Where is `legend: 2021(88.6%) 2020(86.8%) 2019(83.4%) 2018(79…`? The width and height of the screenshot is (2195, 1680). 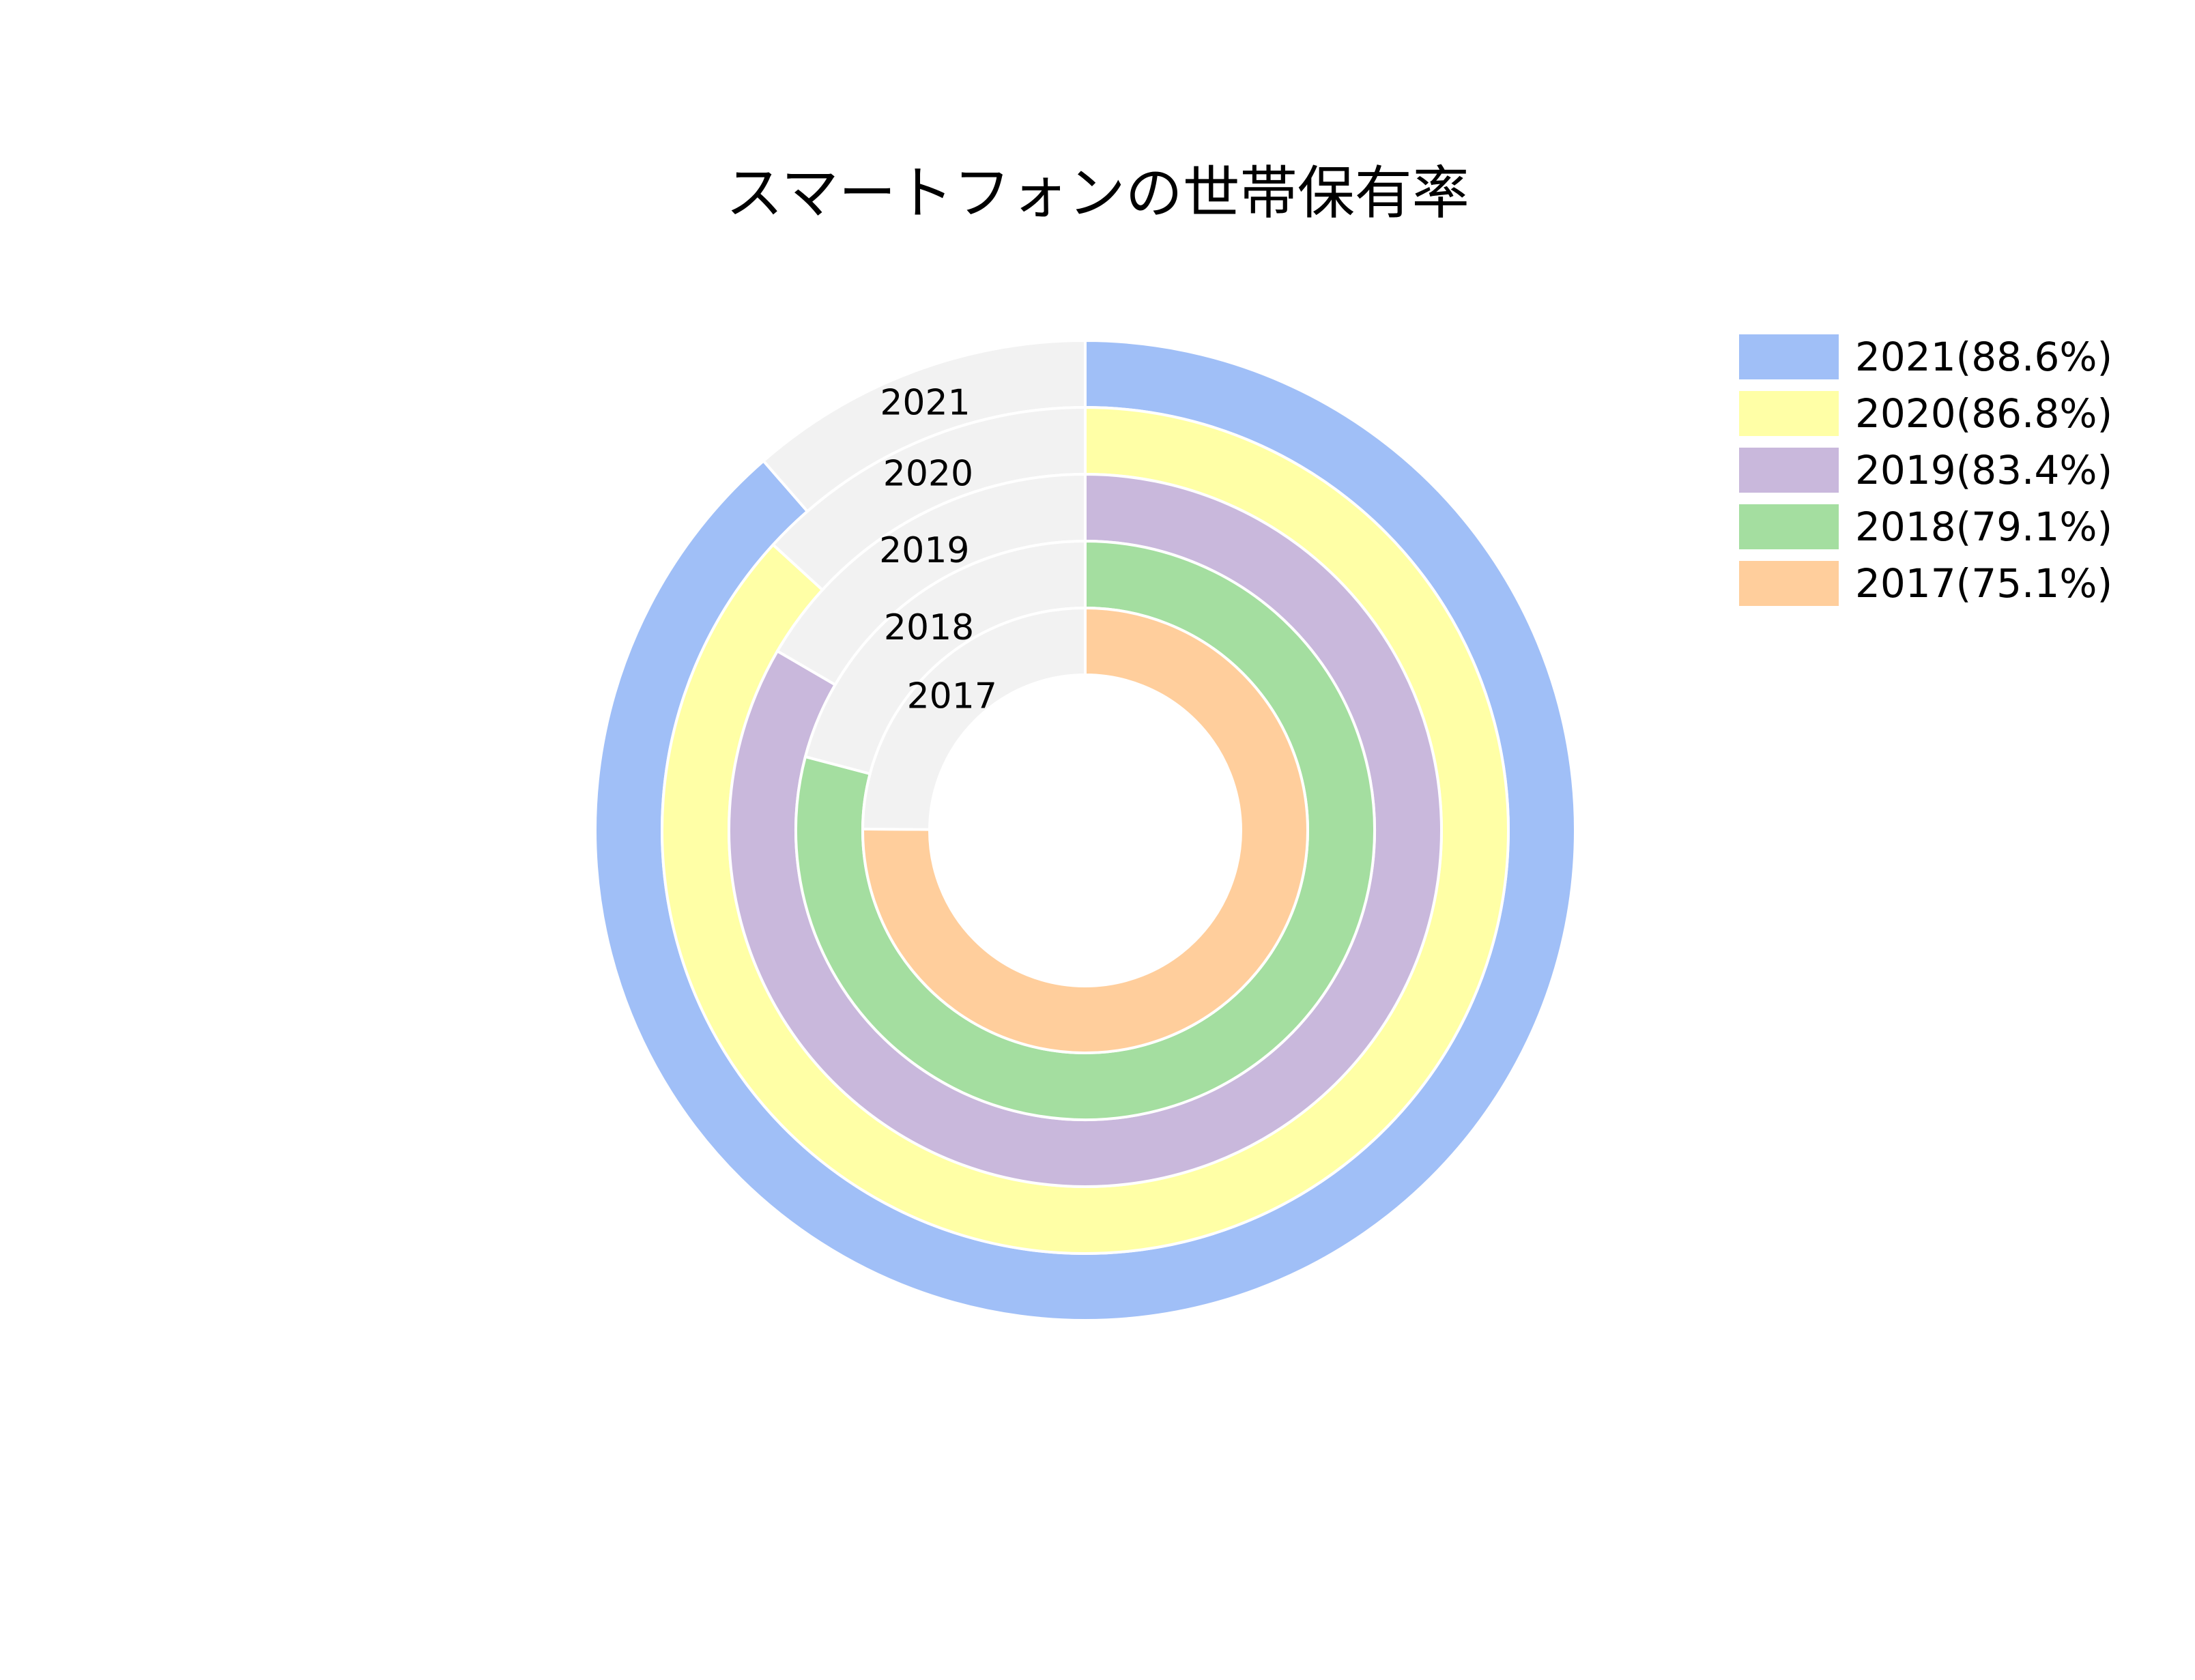
legend: 2021(88.6%) 2020(86.8%) 2019(83.4%) 2018(79… is located at coordinates (1925, 470).